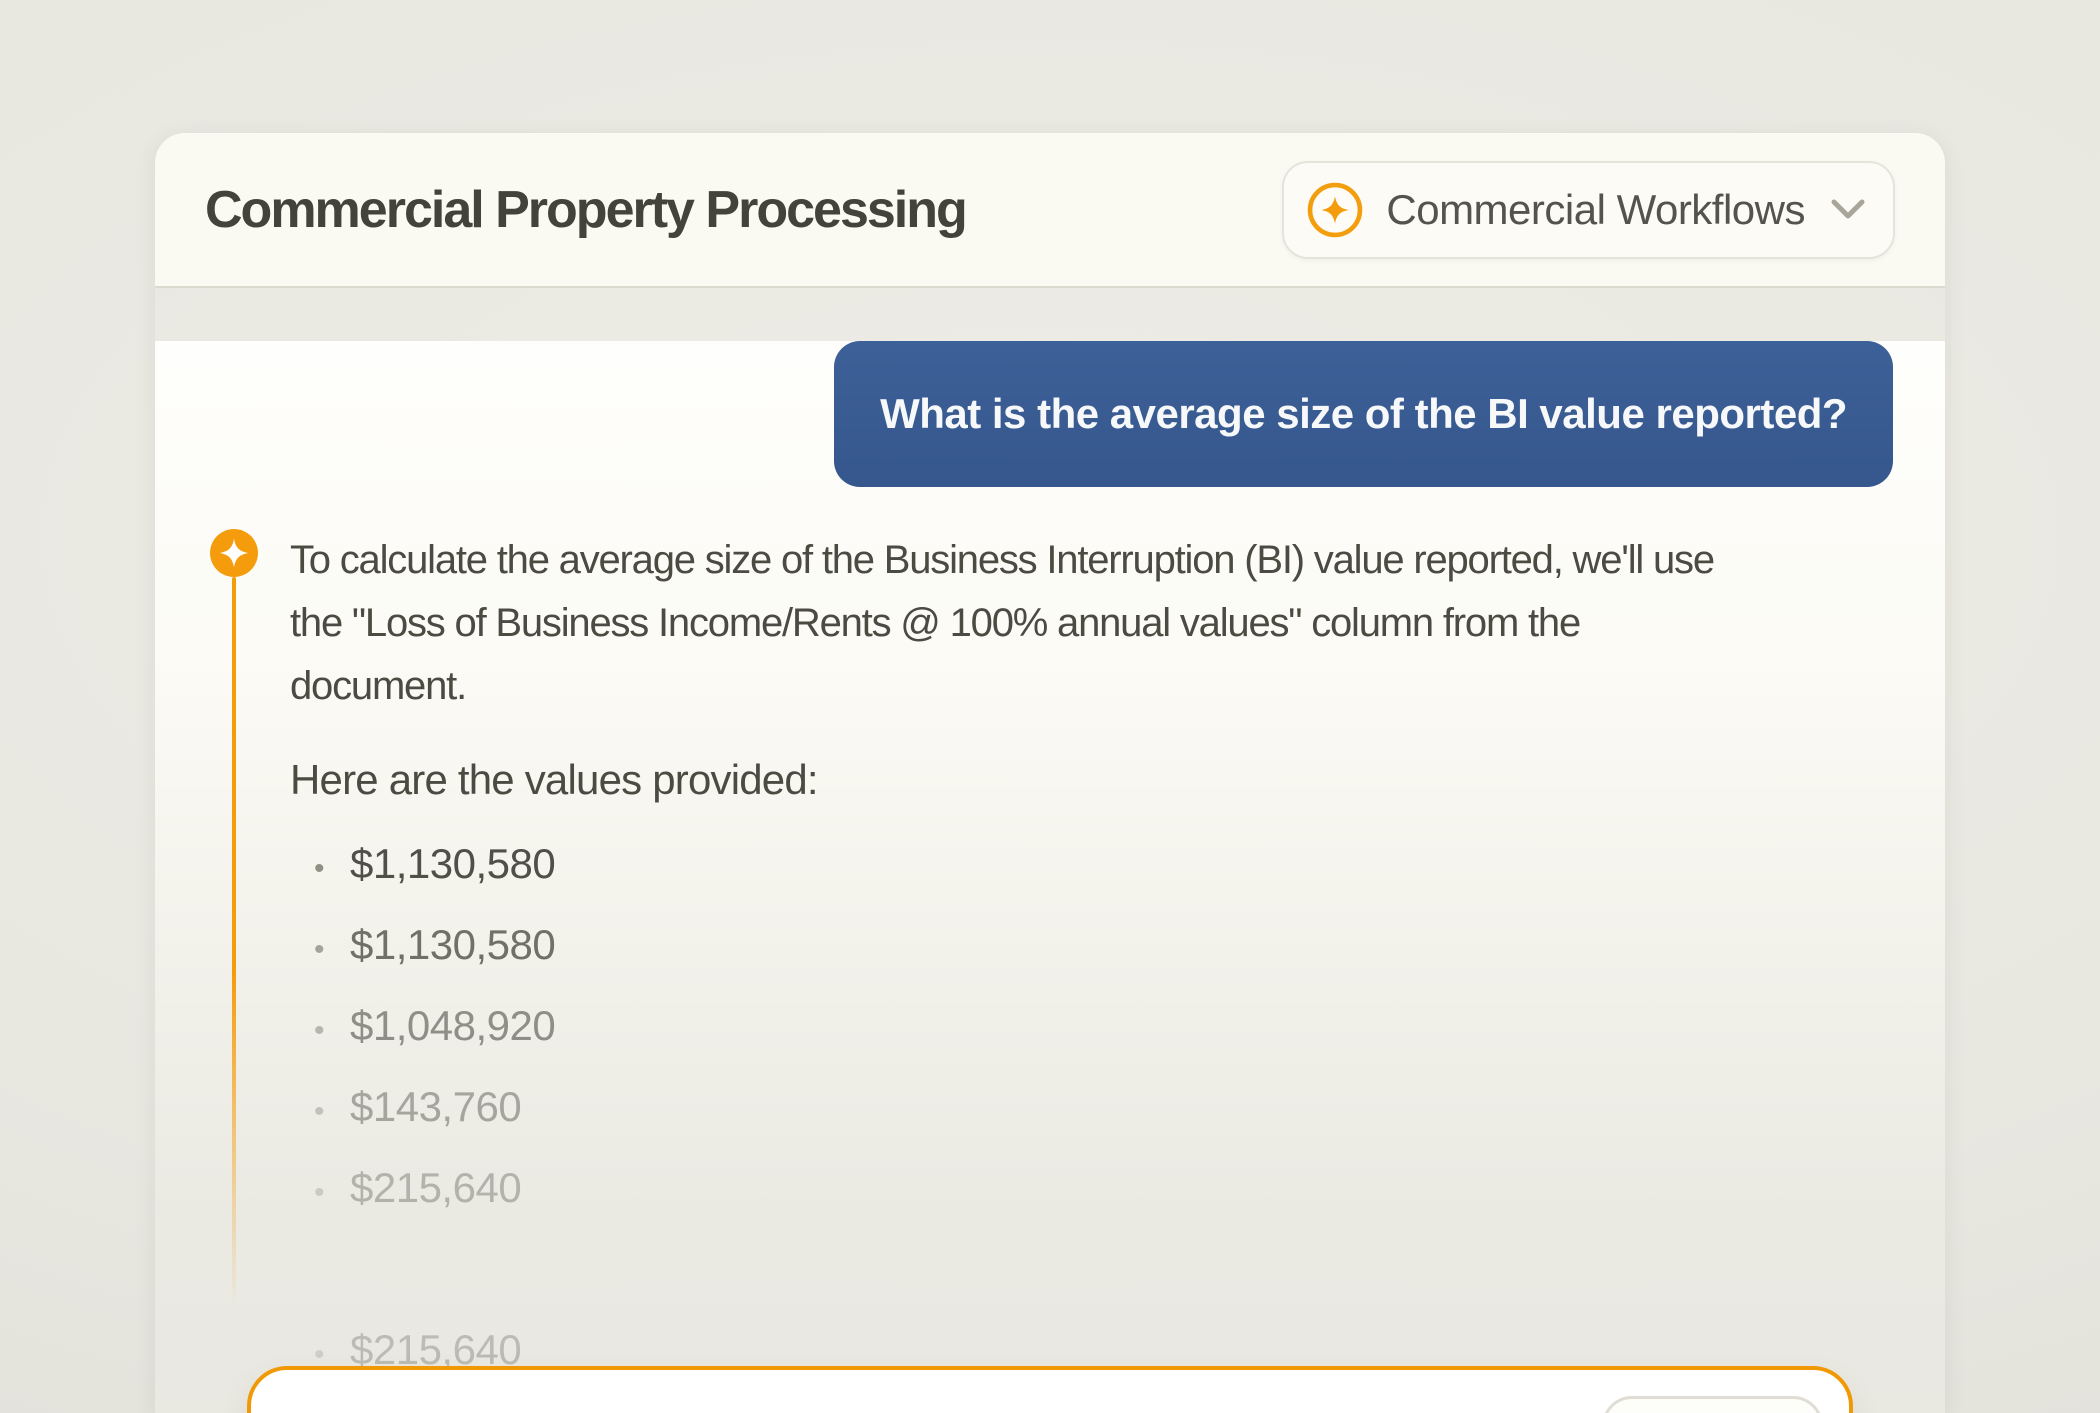  What do you see at coordinates (378, 686) in the screenshot?
I see `assistant-paragraph-line: document.` at bounding box center [378, 686].